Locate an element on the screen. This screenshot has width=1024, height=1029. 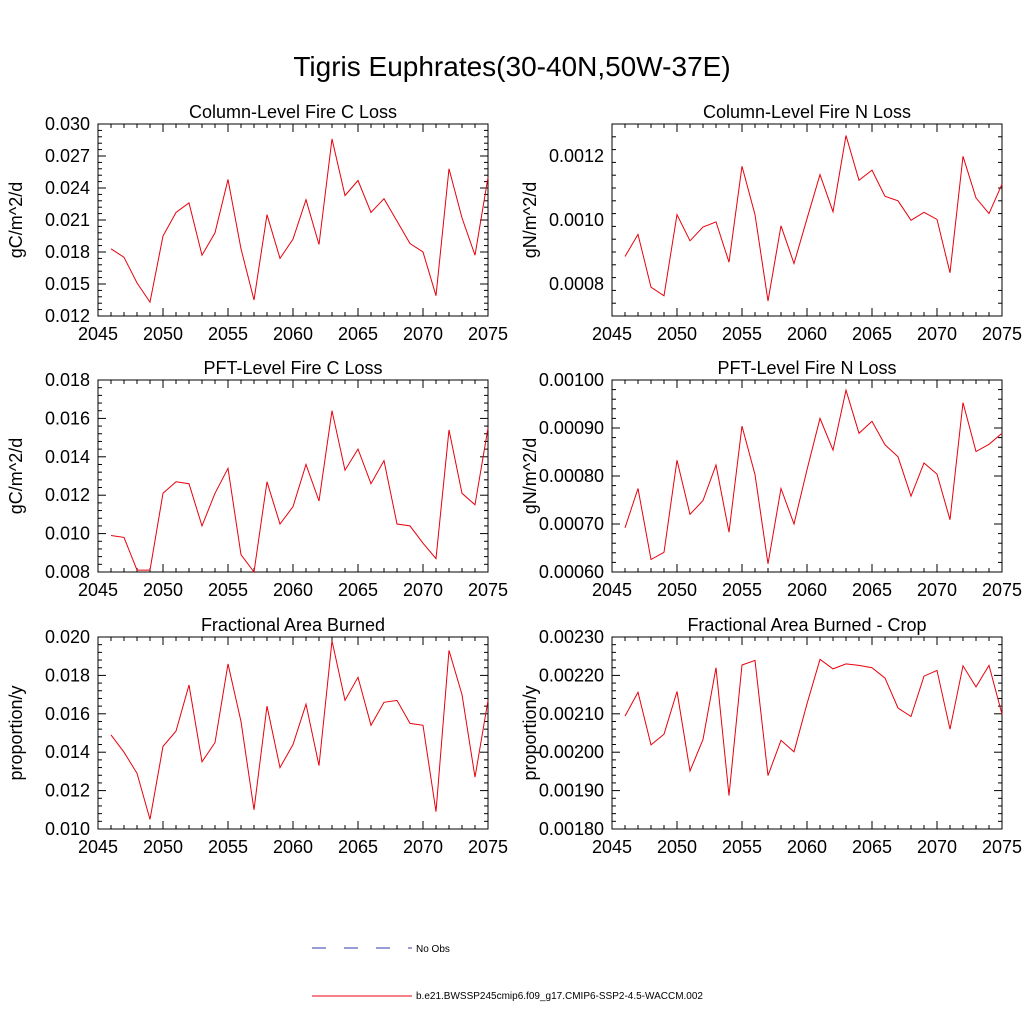
y-tick-label: 0.00200 is located at coordinates (571, 752).